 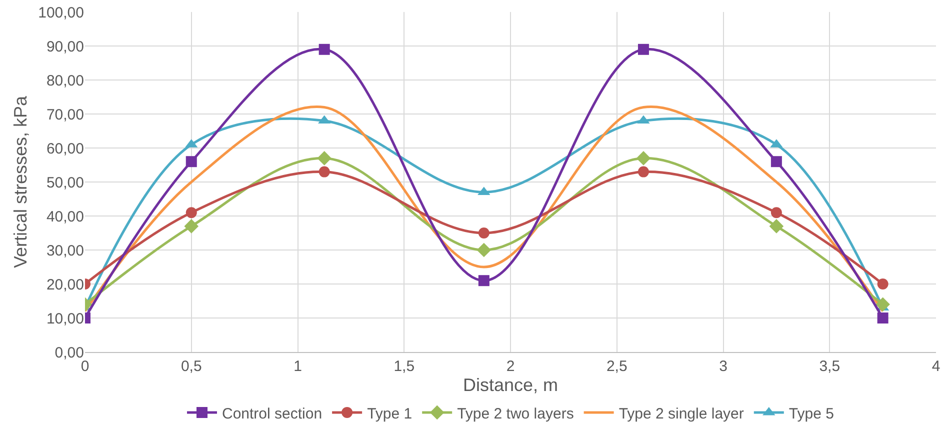 What do you see at coordinates (298, 366) in the screenshot?
I see `x-tick-label: 1` at bounding box center [298, 366].